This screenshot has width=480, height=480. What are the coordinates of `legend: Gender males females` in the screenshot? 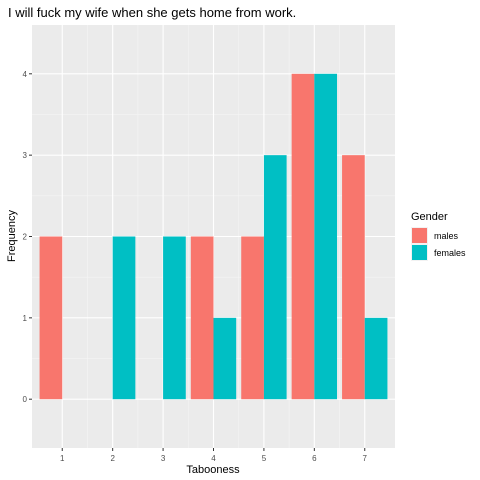 It's located at (438, 236).